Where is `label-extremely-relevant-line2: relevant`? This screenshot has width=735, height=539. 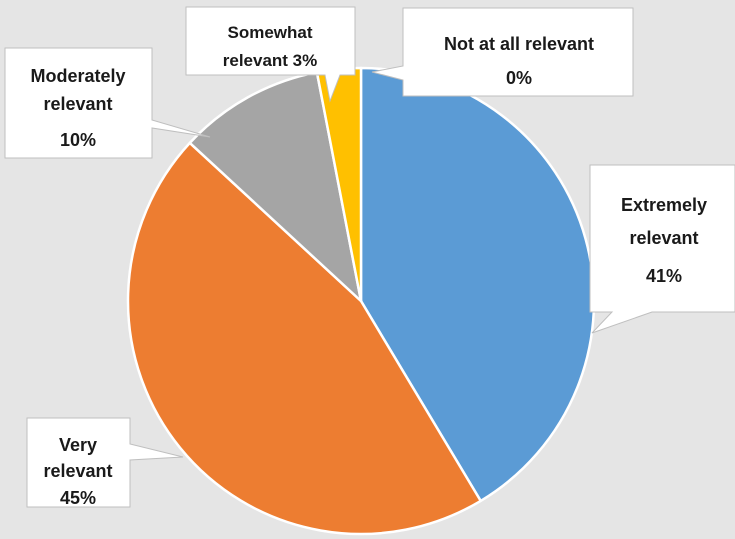
label-extremely-relevant-line2: relevant is located at coordinates (663, 238).